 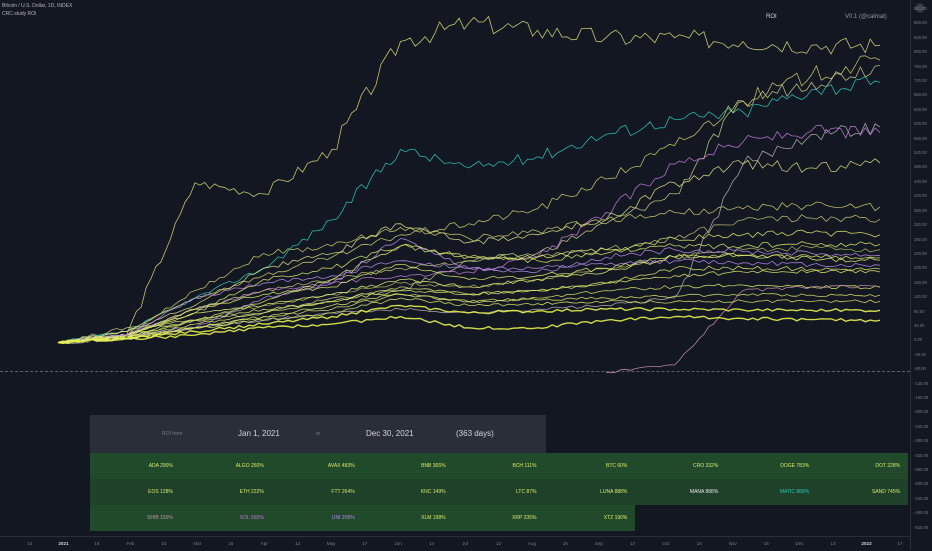 What do you see at coordinates (666, 543) in the screenshot?
I see `x-tick-label: Oct` at bounding box center [666, 543].